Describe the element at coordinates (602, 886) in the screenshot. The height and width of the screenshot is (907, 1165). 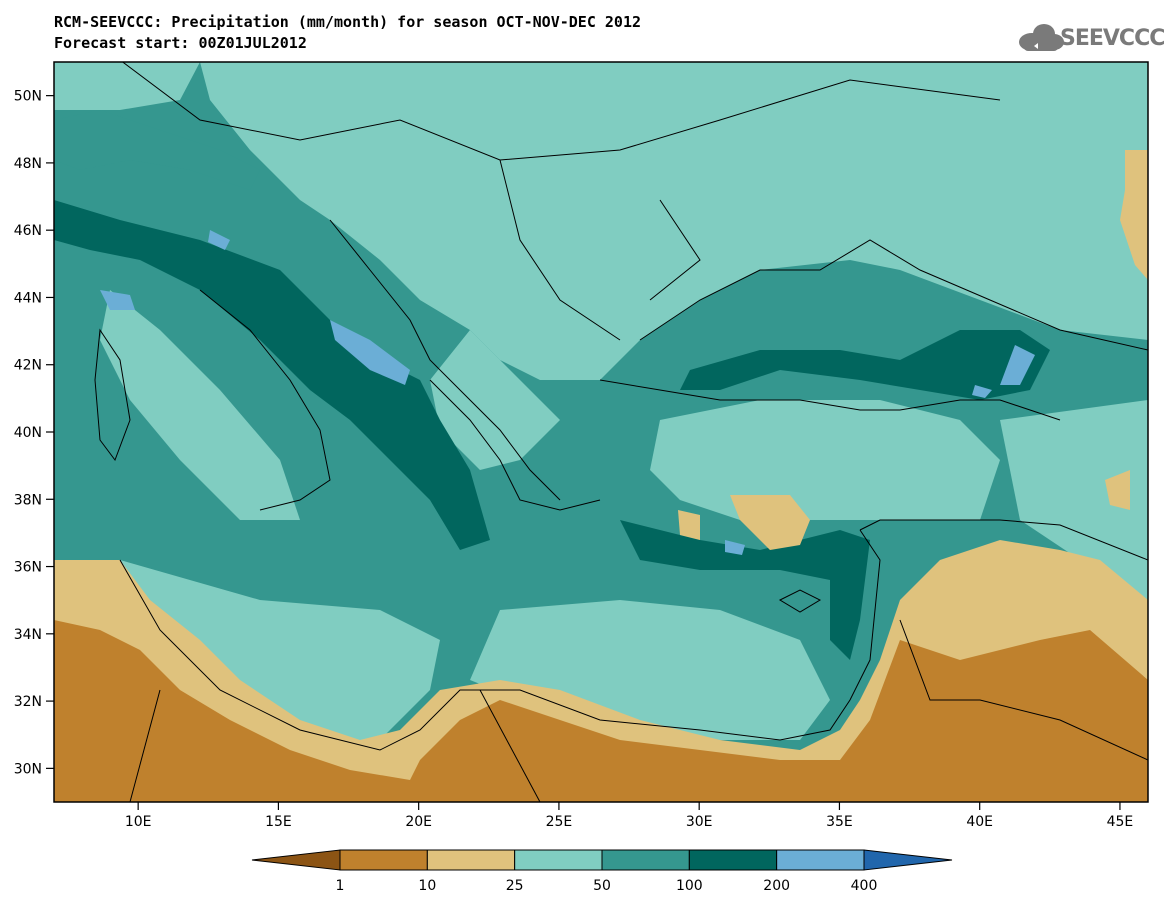
I see `colorbar-level-label: 50` at that location.